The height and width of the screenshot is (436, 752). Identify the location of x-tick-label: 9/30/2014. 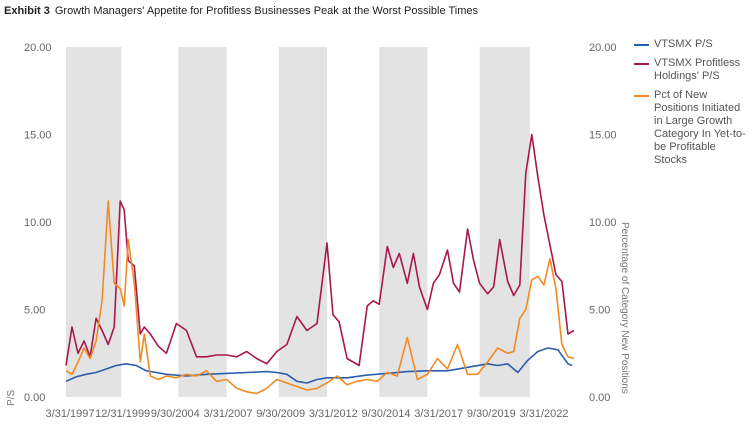
(386, 414).